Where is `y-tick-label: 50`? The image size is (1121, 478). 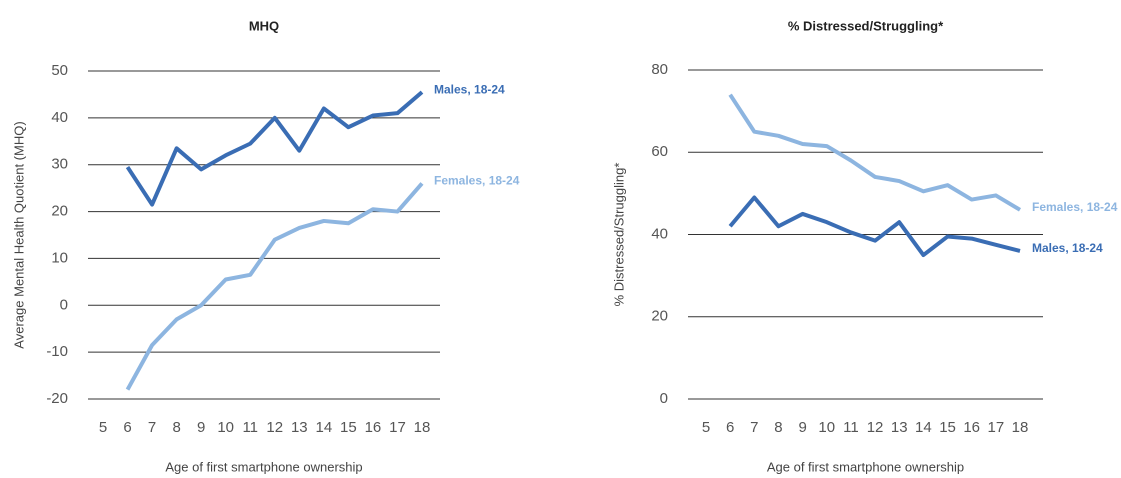
y-tick-label: 50 is located at coordinates (59, 70).